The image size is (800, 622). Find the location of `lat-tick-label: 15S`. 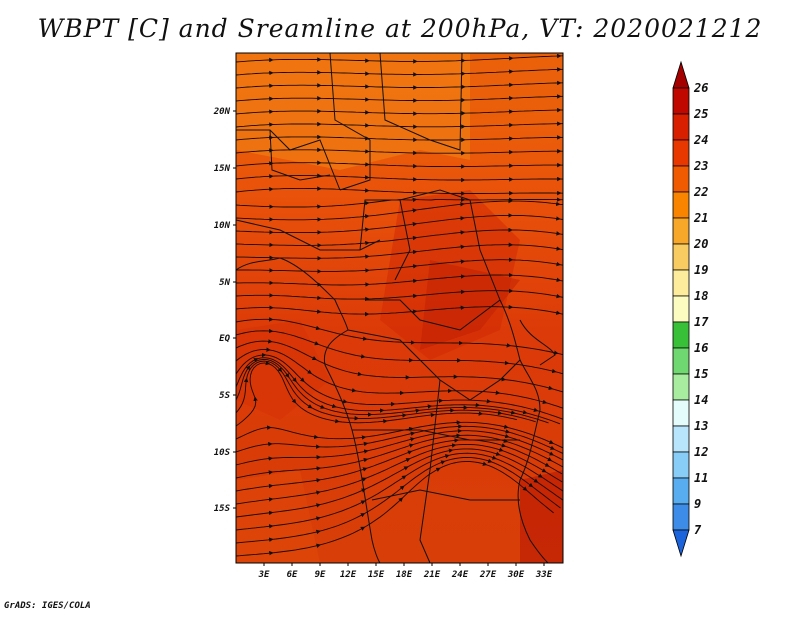

lat-tick-label: 15S is located at coordinates (222, 509).